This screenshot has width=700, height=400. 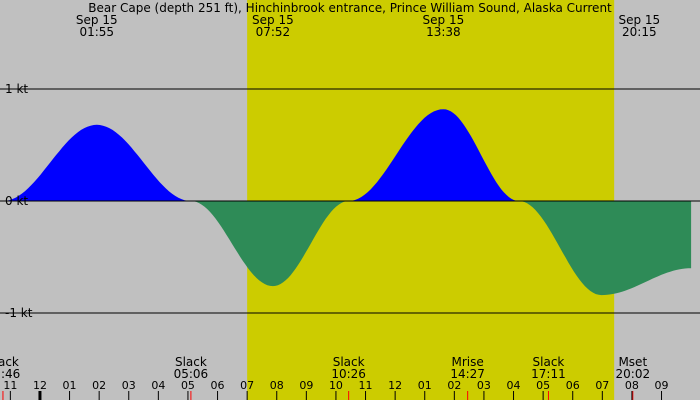 I want to click on y-tick-label-2: -1 kt, so click(x=19, y=313).